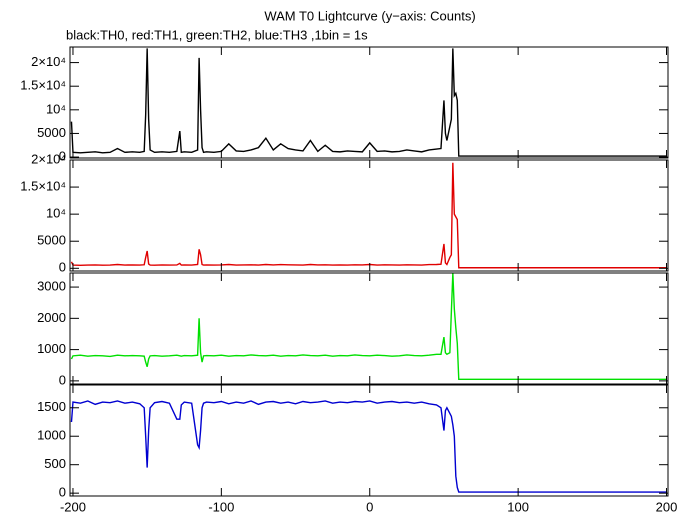 This screenshot has height=515, width=689. Describe the element at coordinates (55, 463) in the screenshot. I see `y-tick-label: 500` at that location.